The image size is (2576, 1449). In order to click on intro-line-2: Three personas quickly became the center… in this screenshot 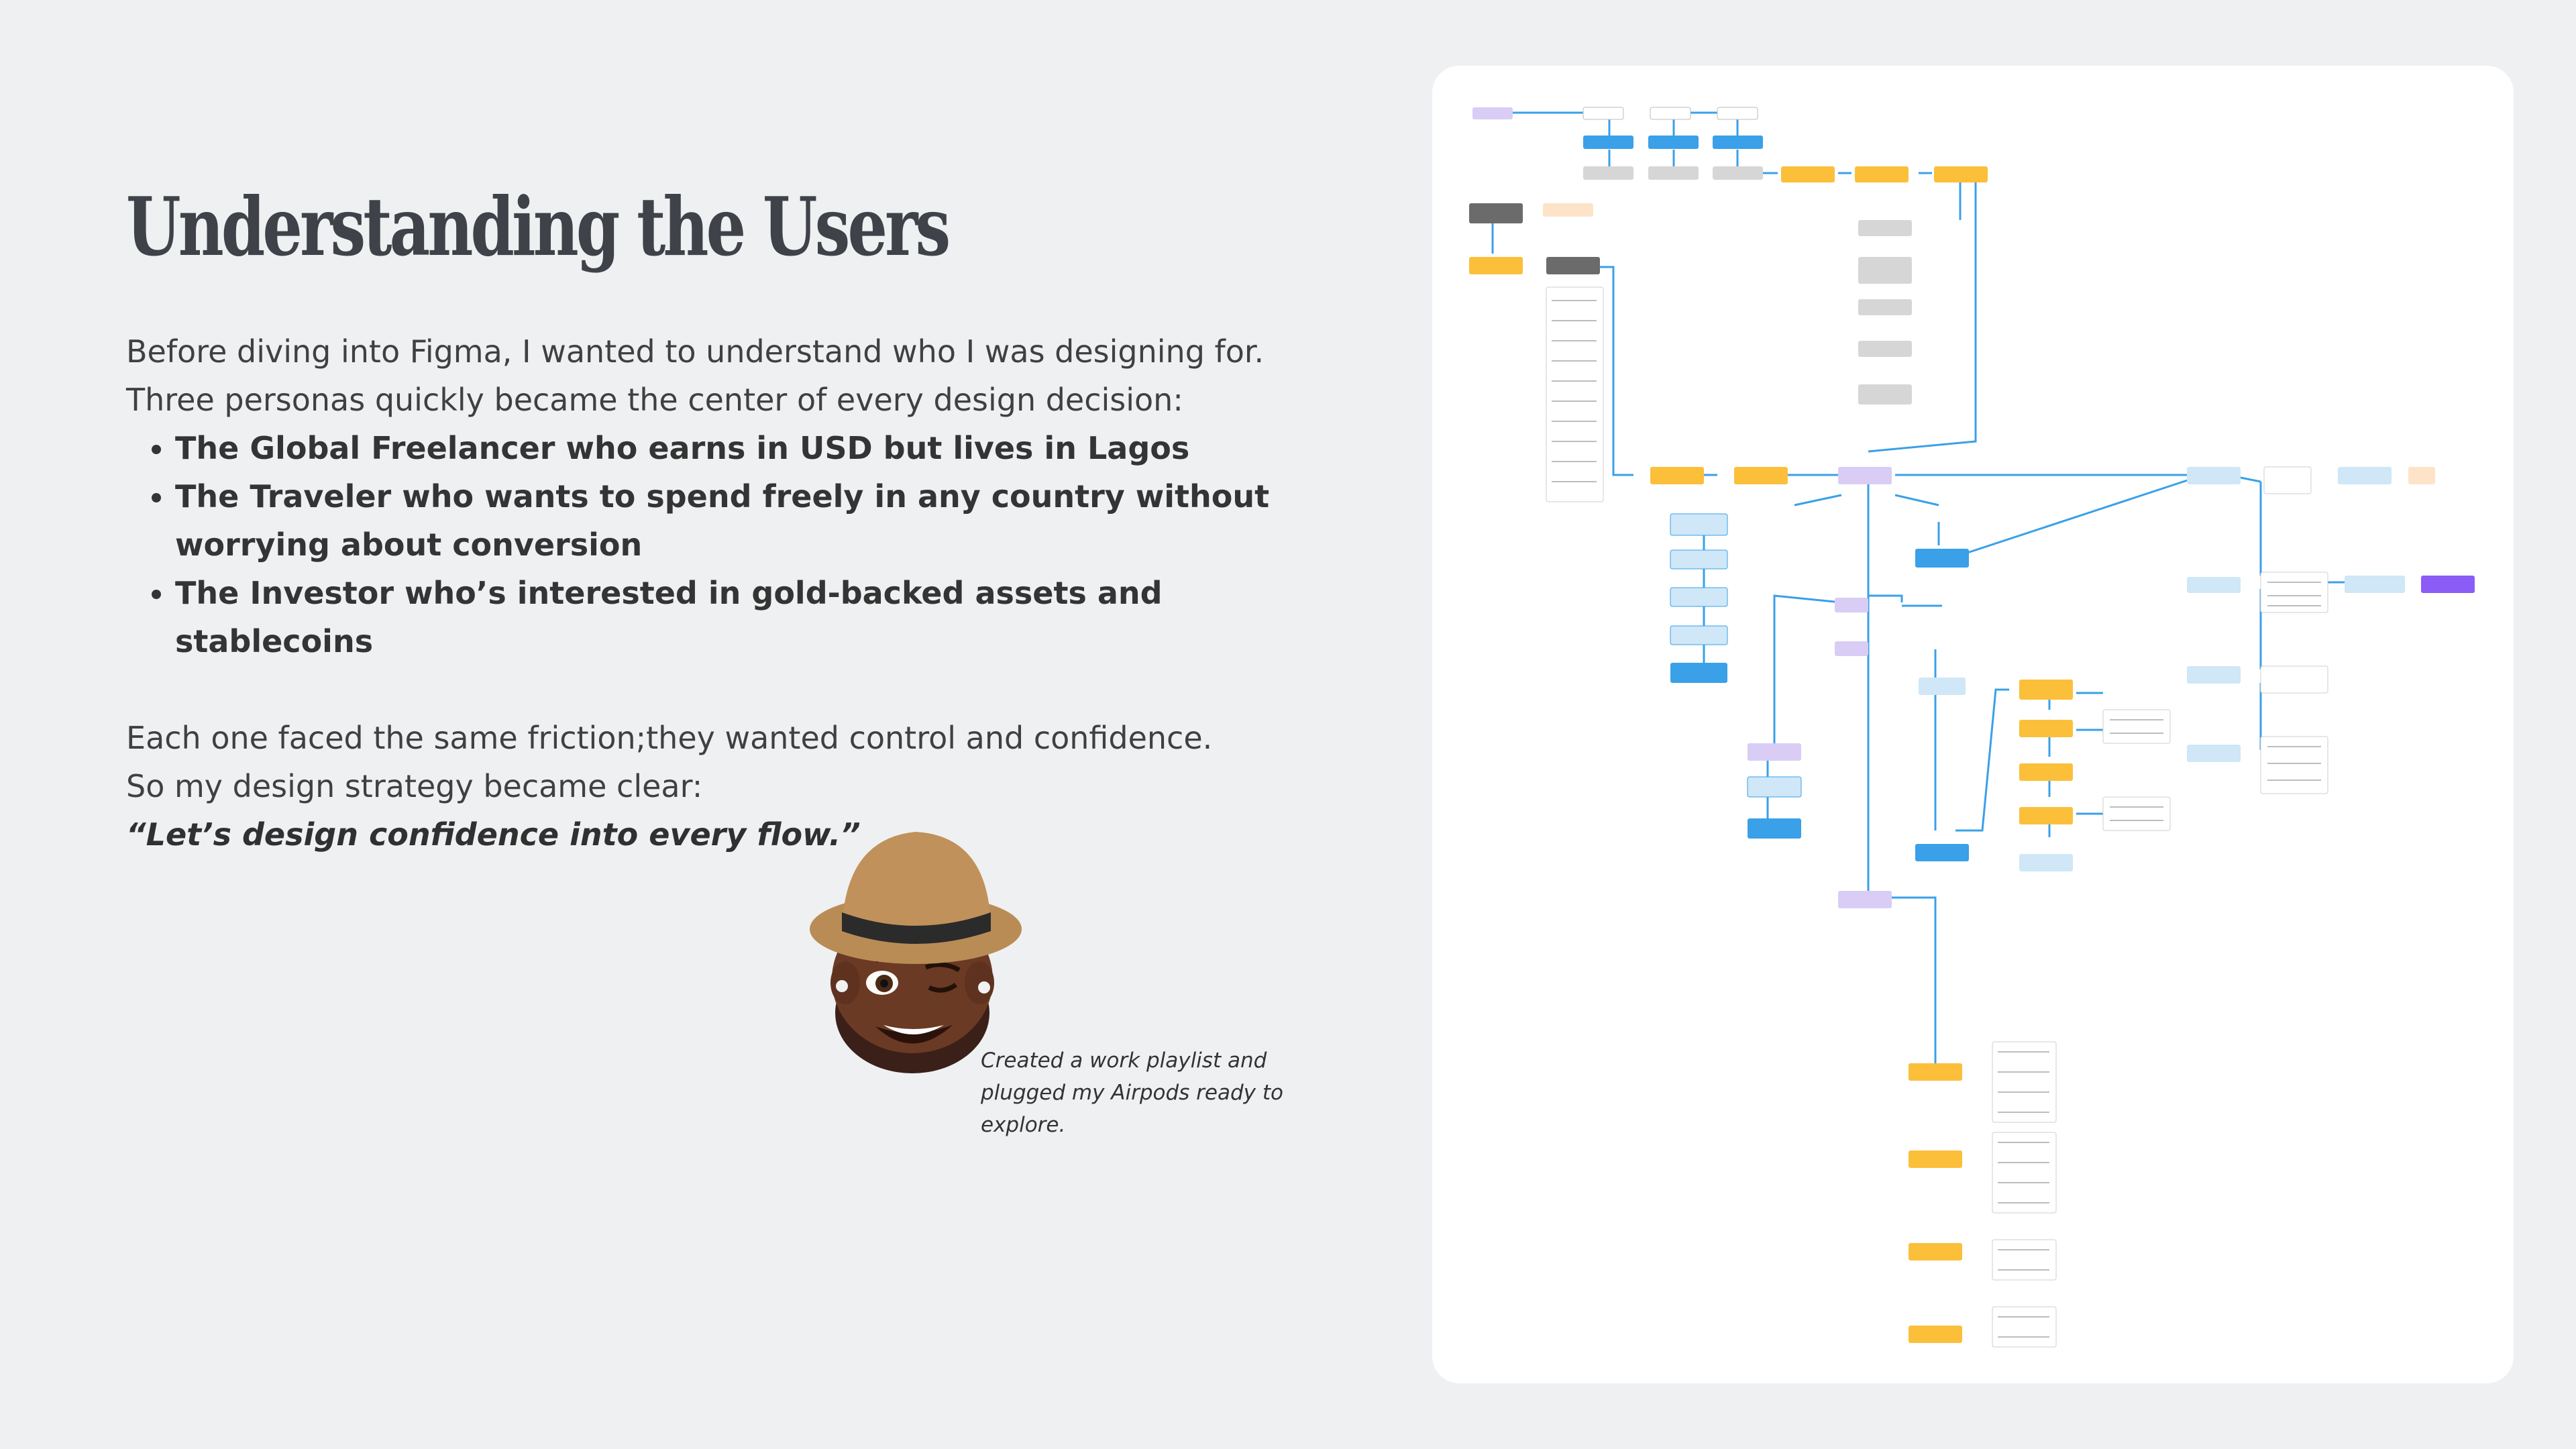, I will do `click(654, 400)`.